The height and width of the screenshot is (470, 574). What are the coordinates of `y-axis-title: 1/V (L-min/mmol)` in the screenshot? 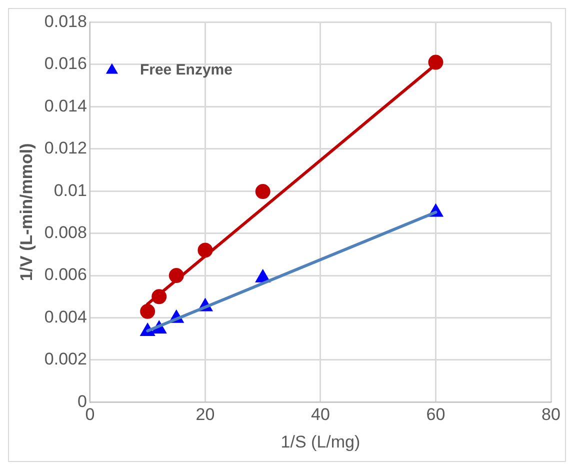 It's located at (26, 212).